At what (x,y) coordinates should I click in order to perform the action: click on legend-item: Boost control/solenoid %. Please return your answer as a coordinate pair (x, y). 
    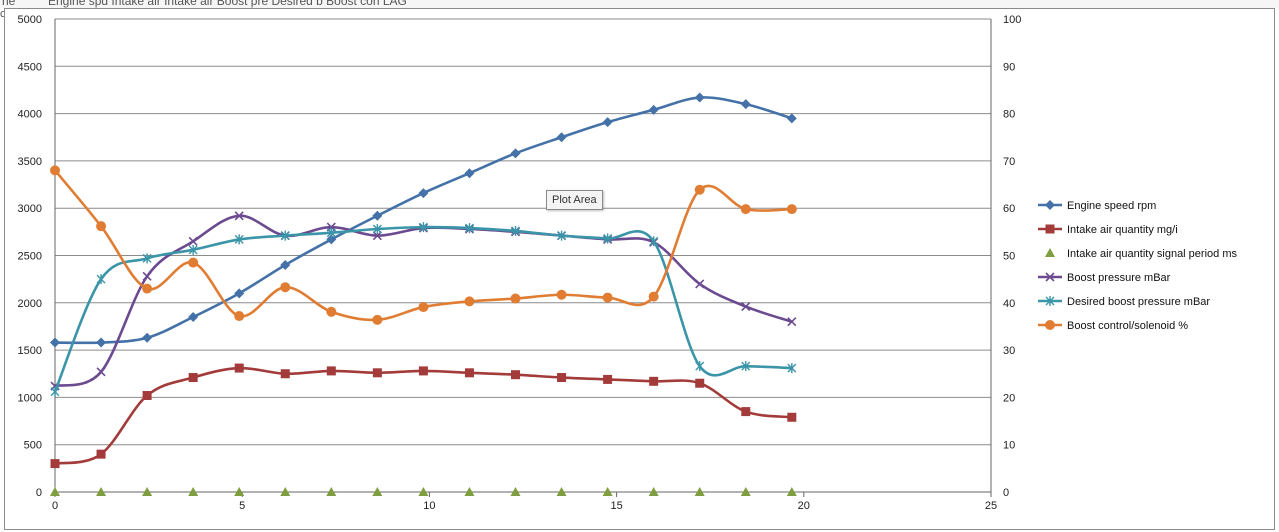
    Looking at the image, I should click on (1113, 326).